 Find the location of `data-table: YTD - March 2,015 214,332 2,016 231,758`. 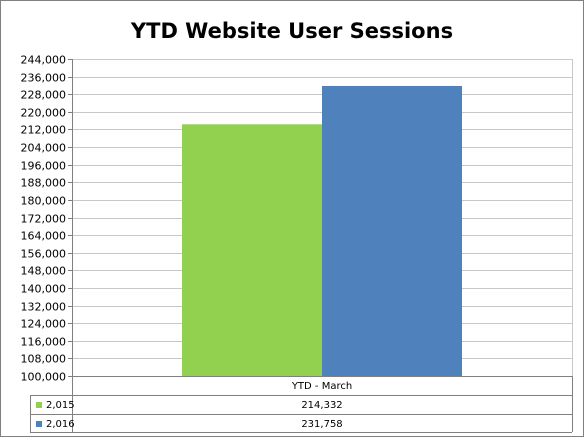

data-table: YTD - March 2,015 214,332 2,016 231,758 is located at coordinates (301, 404).